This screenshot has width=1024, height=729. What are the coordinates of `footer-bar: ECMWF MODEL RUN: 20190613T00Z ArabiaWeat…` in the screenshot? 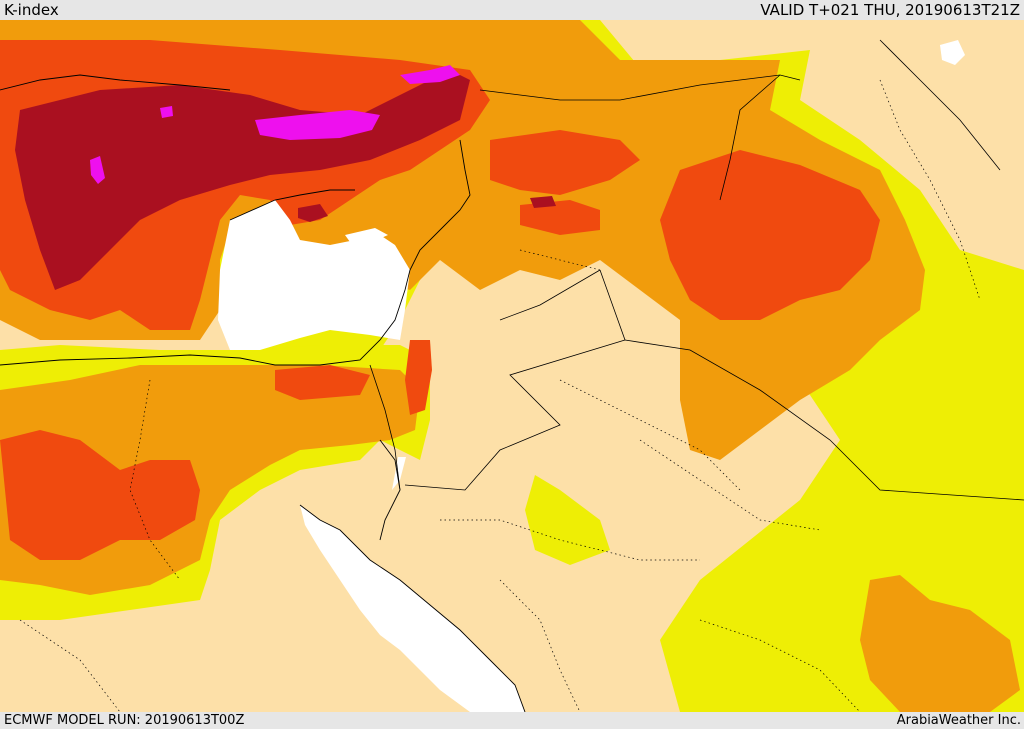 It's located at (512, 720).